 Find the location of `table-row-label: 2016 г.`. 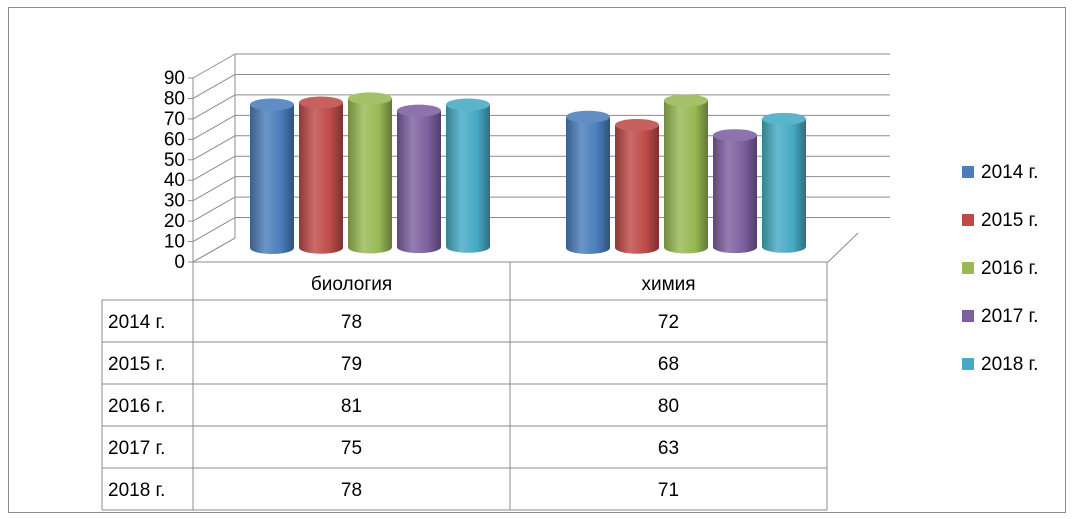

table-row-label: 2016 г. is located at coordinates (136, 406).